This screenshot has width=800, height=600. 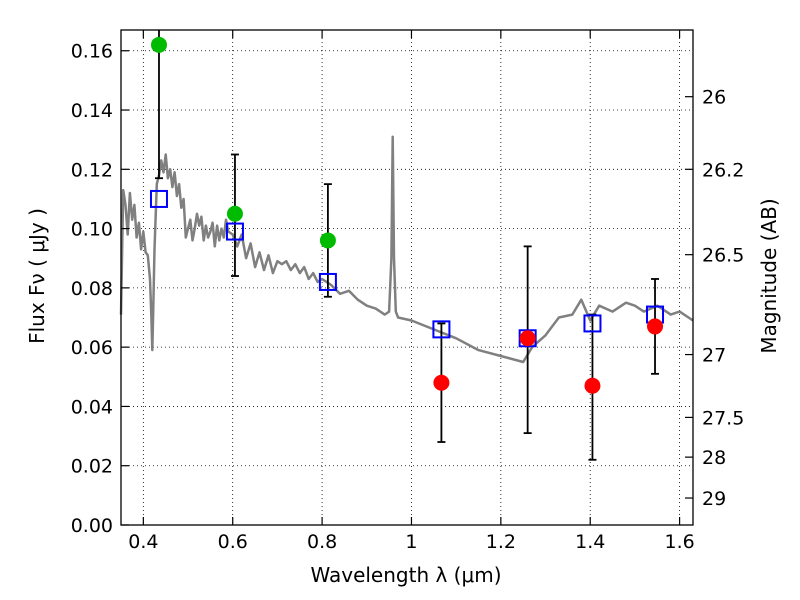 I want to click on y-tick-label: 0.02, so click(x=92, y=467).